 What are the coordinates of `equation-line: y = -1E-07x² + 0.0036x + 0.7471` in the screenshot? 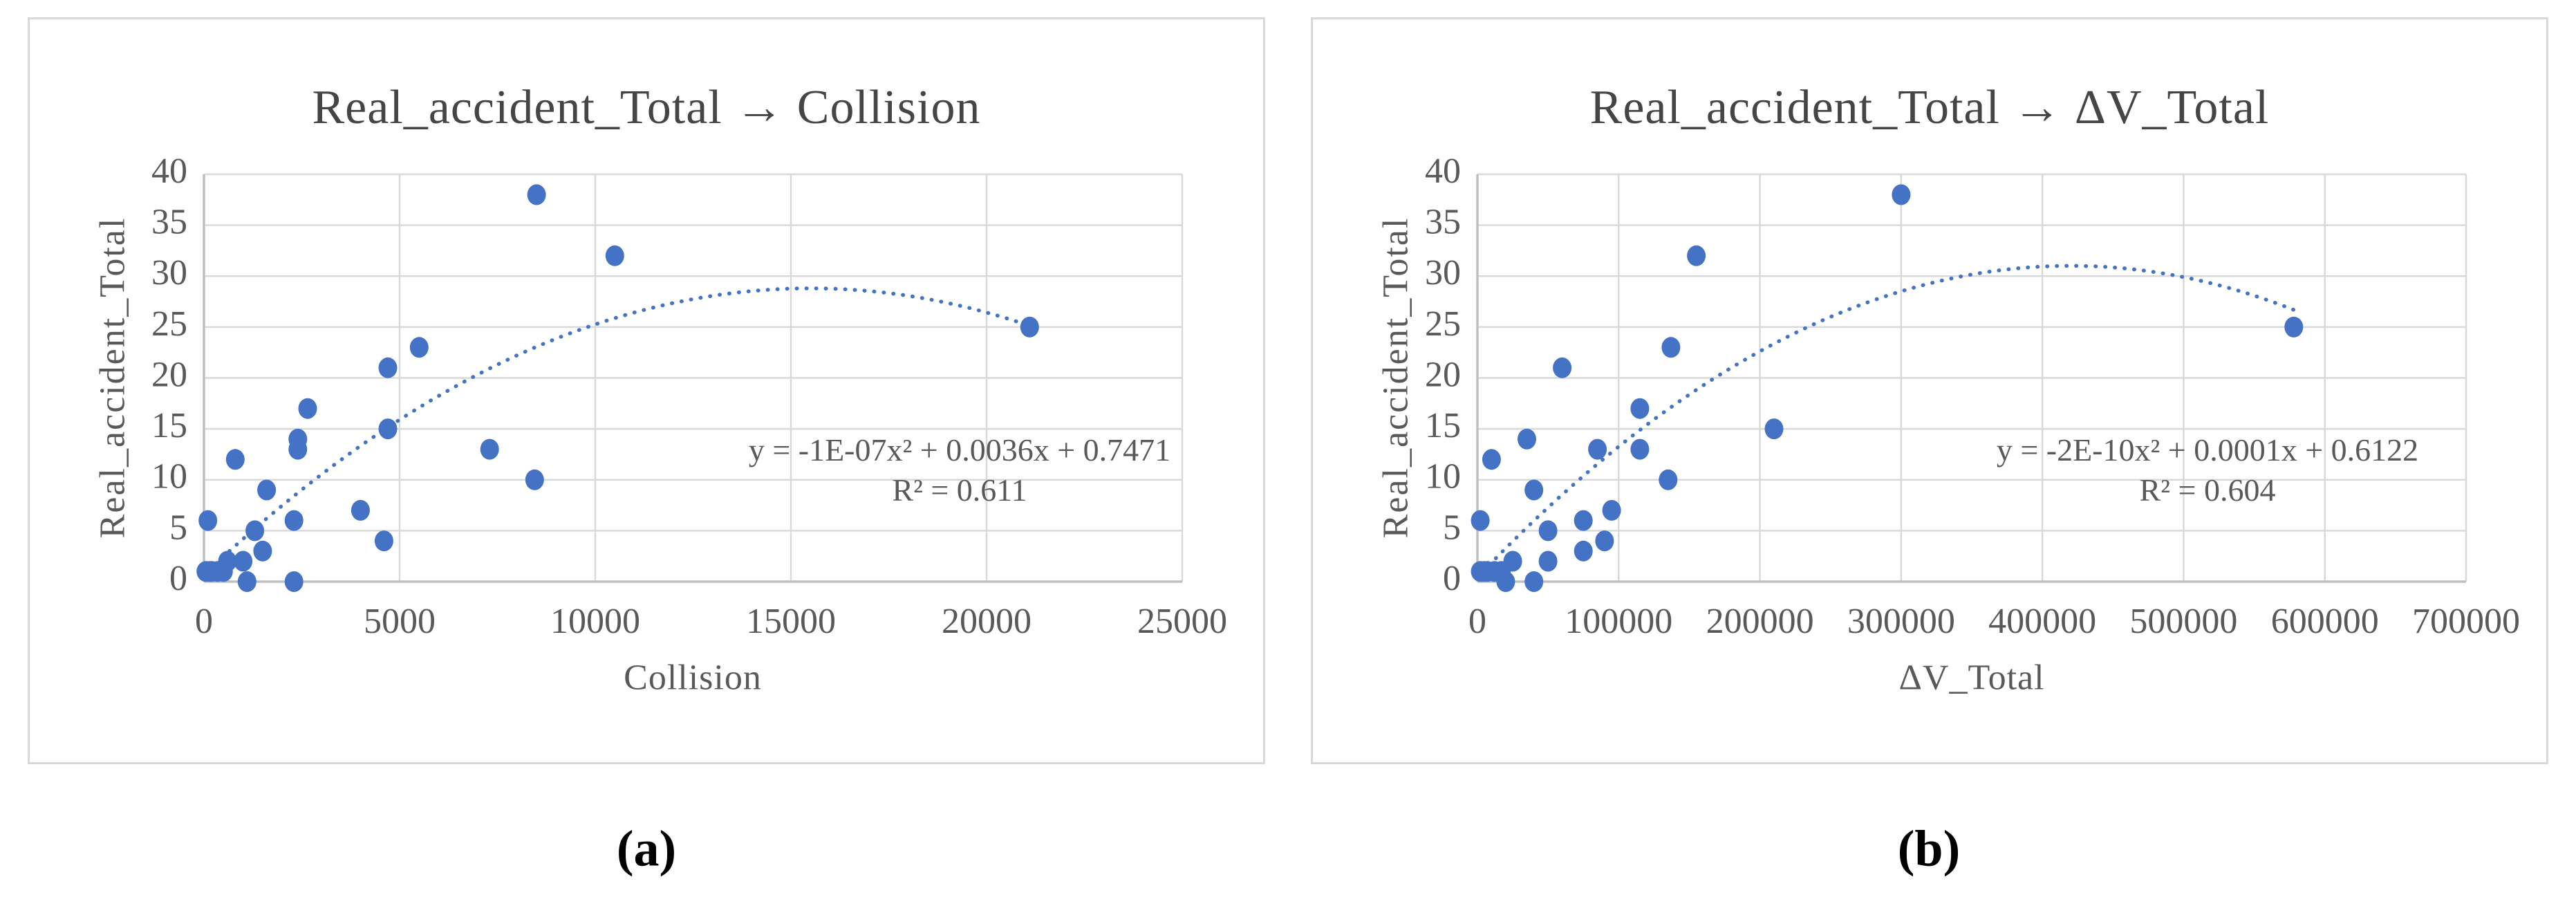 It's located at (959, 450).